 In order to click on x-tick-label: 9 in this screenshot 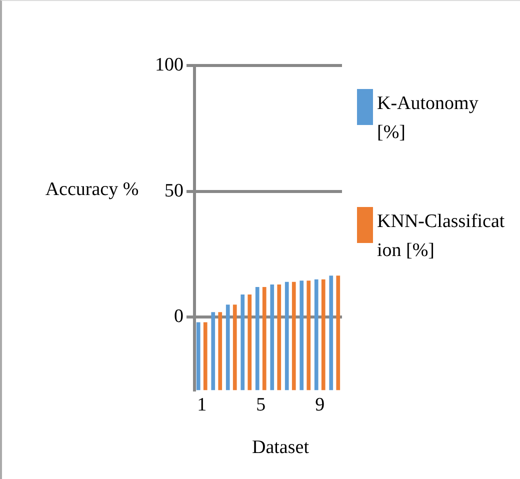, I will do `click(320, 405)`.